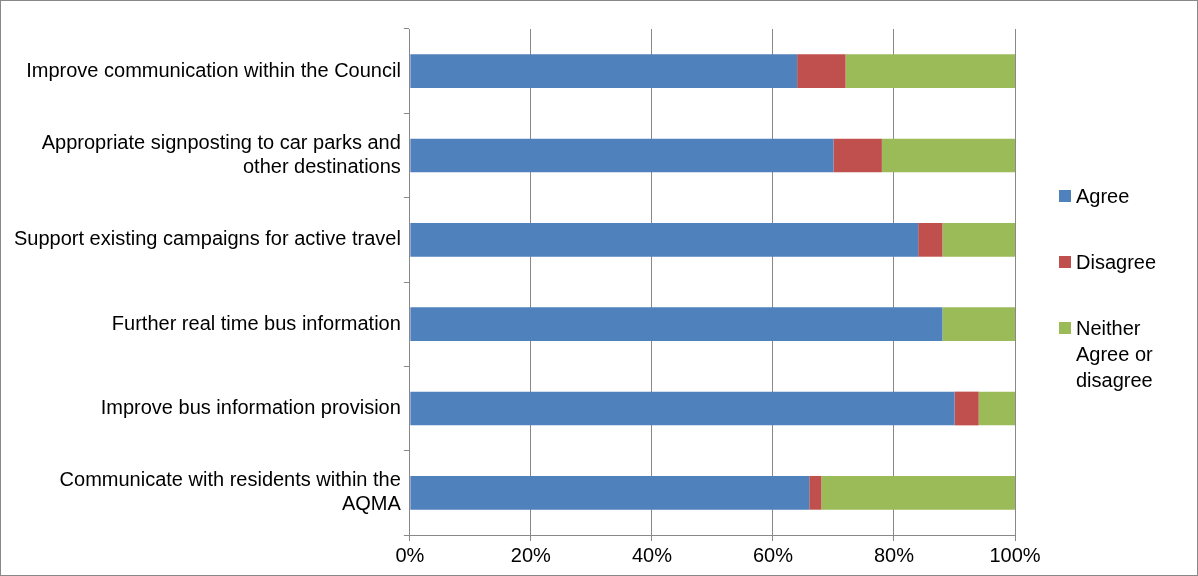 The height and width of the screenshot is (576, 1198). What do you see at coordinates (1015, 554) in the screenshot?
I see `x-tick-label: 100%` at bounding box center [1015, 554].